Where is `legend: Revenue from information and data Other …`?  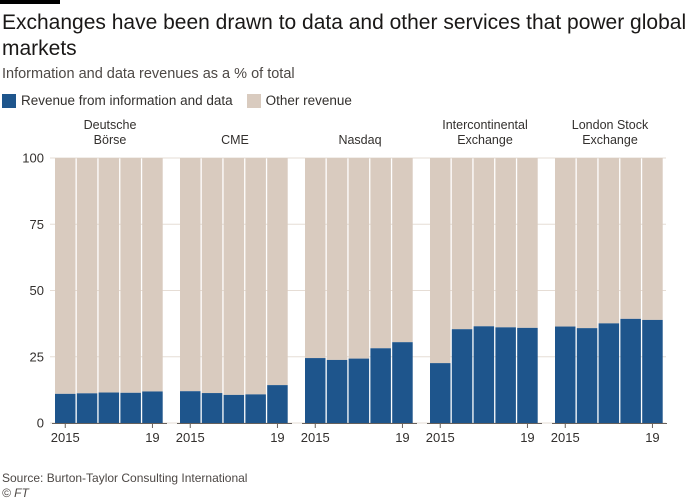
legend: Revenue from information and data Other … is located at coordinates (184, 100).